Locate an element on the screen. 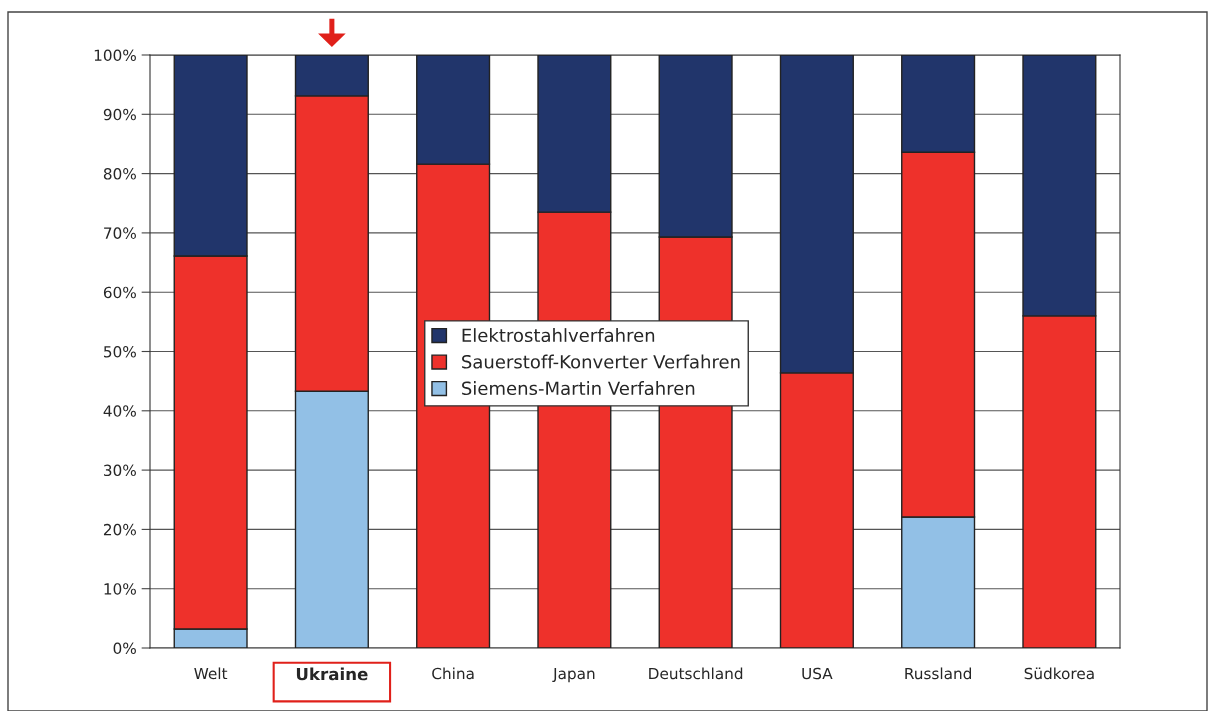 This screenshot has height=711, width=1215. y-tick-label: 60% is located at coordinates (119, 292).